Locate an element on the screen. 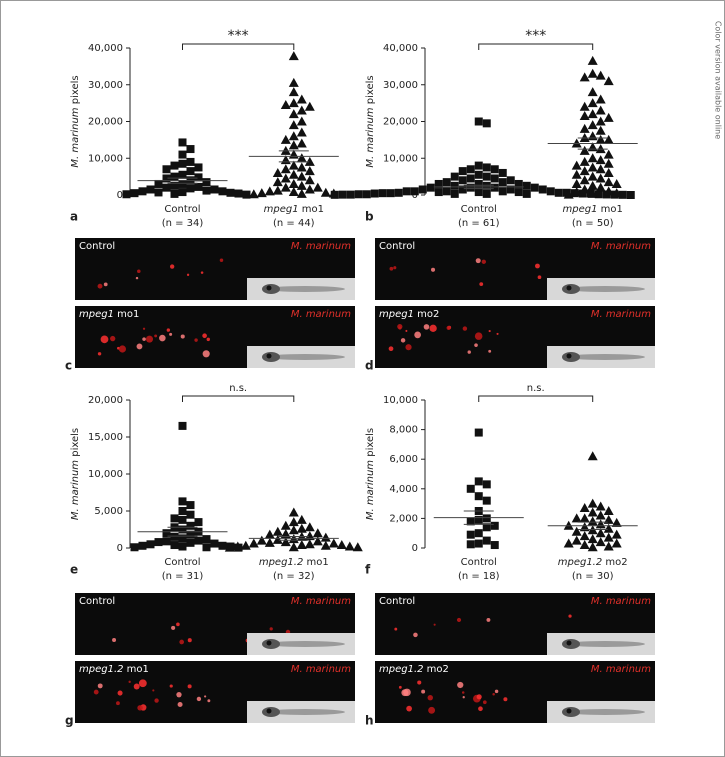 The image size is (725, 757). image-label: Control is located at coordinates (397, 246).